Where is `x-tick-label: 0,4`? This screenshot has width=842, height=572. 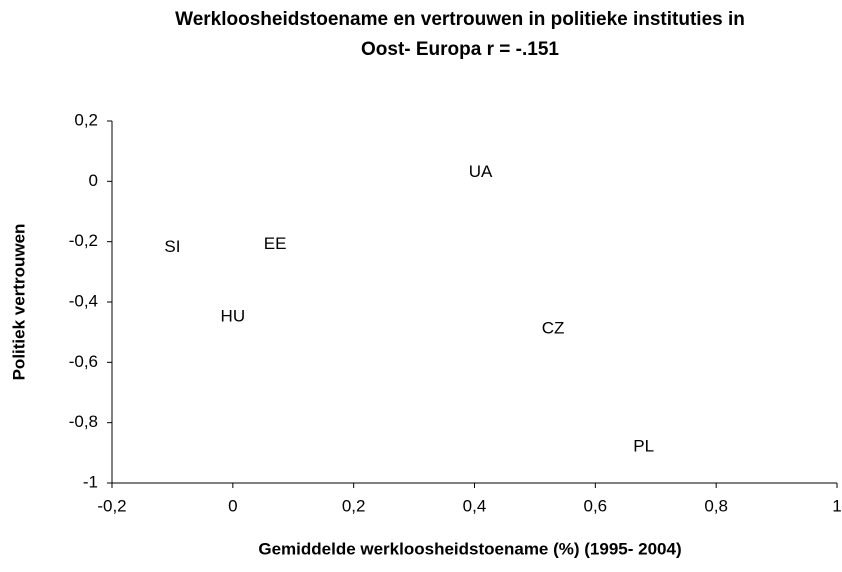 x-tick-label: 0,4 is located at coordinates (475, 505).